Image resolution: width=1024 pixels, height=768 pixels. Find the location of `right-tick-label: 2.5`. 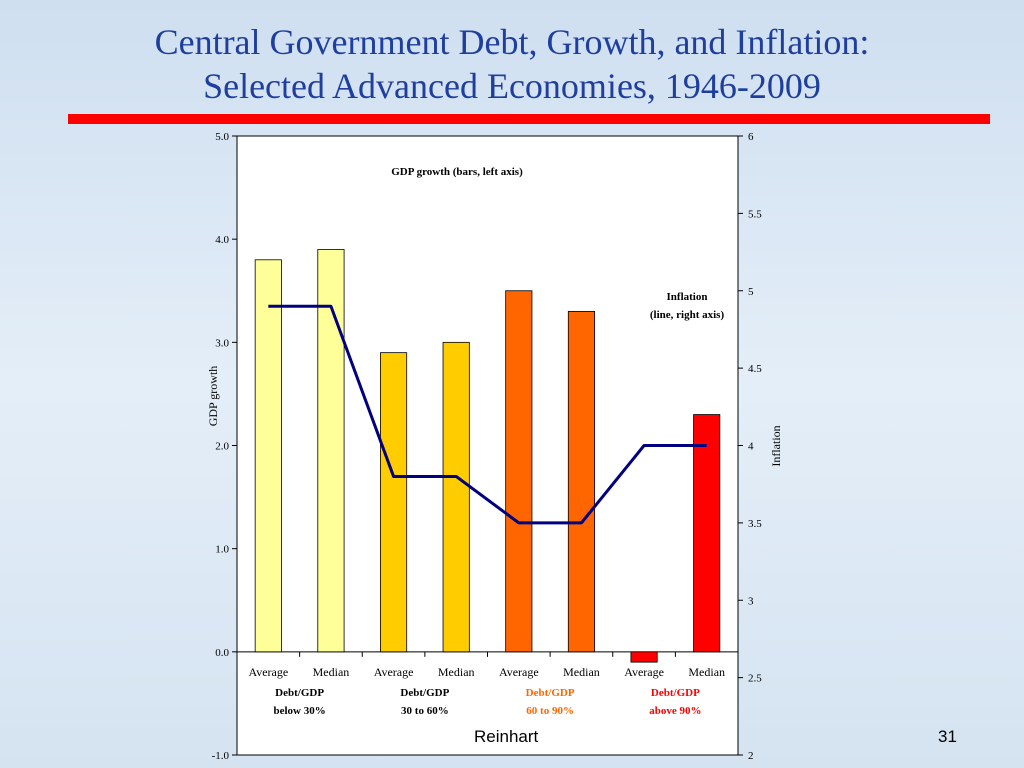

right-tick-label: 2.5 is located at coordinates (755, 679).